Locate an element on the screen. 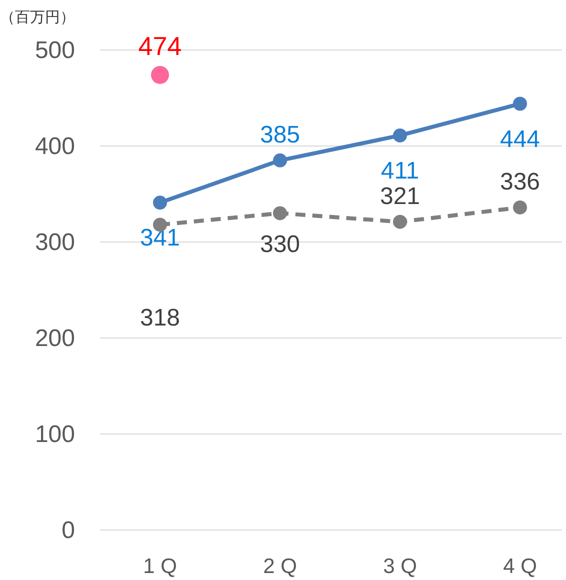  data-label: 336 is located at coordinates (520, 182).